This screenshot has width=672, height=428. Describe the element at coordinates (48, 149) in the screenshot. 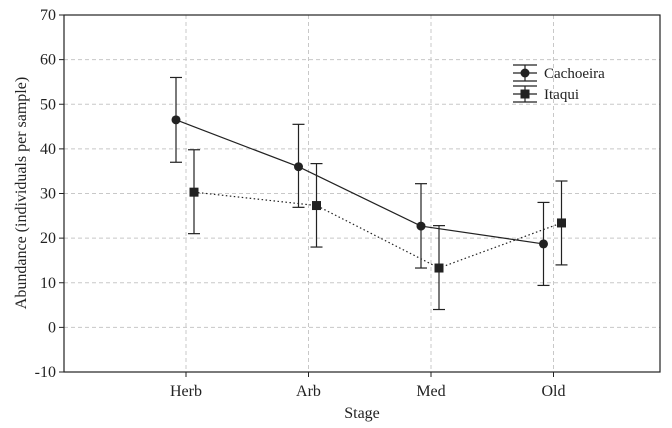

I see `y-tick-label: 40` at that location.